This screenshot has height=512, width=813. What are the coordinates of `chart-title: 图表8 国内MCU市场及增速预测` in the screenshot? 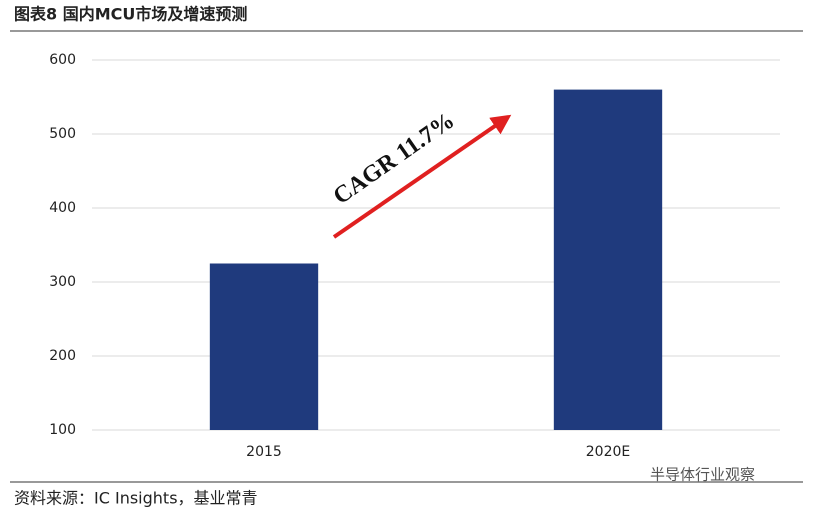 It's located at (130, 14).